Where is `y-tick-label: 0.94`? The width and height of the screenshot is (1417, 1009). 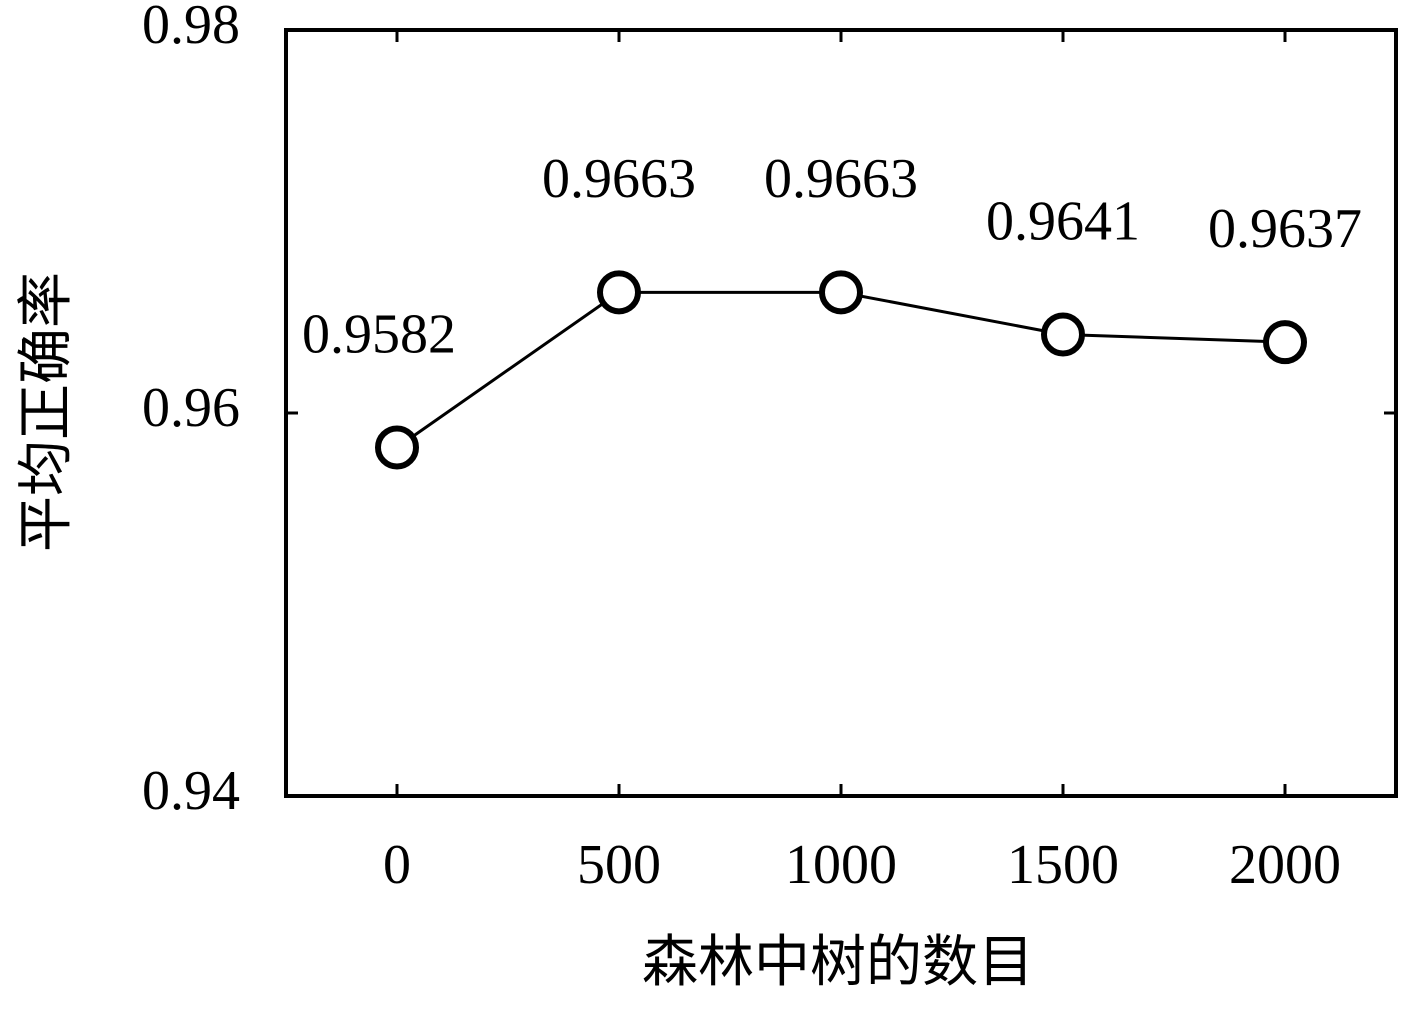
y-tick-label: 0.94 is located at coordinates (191, 791).